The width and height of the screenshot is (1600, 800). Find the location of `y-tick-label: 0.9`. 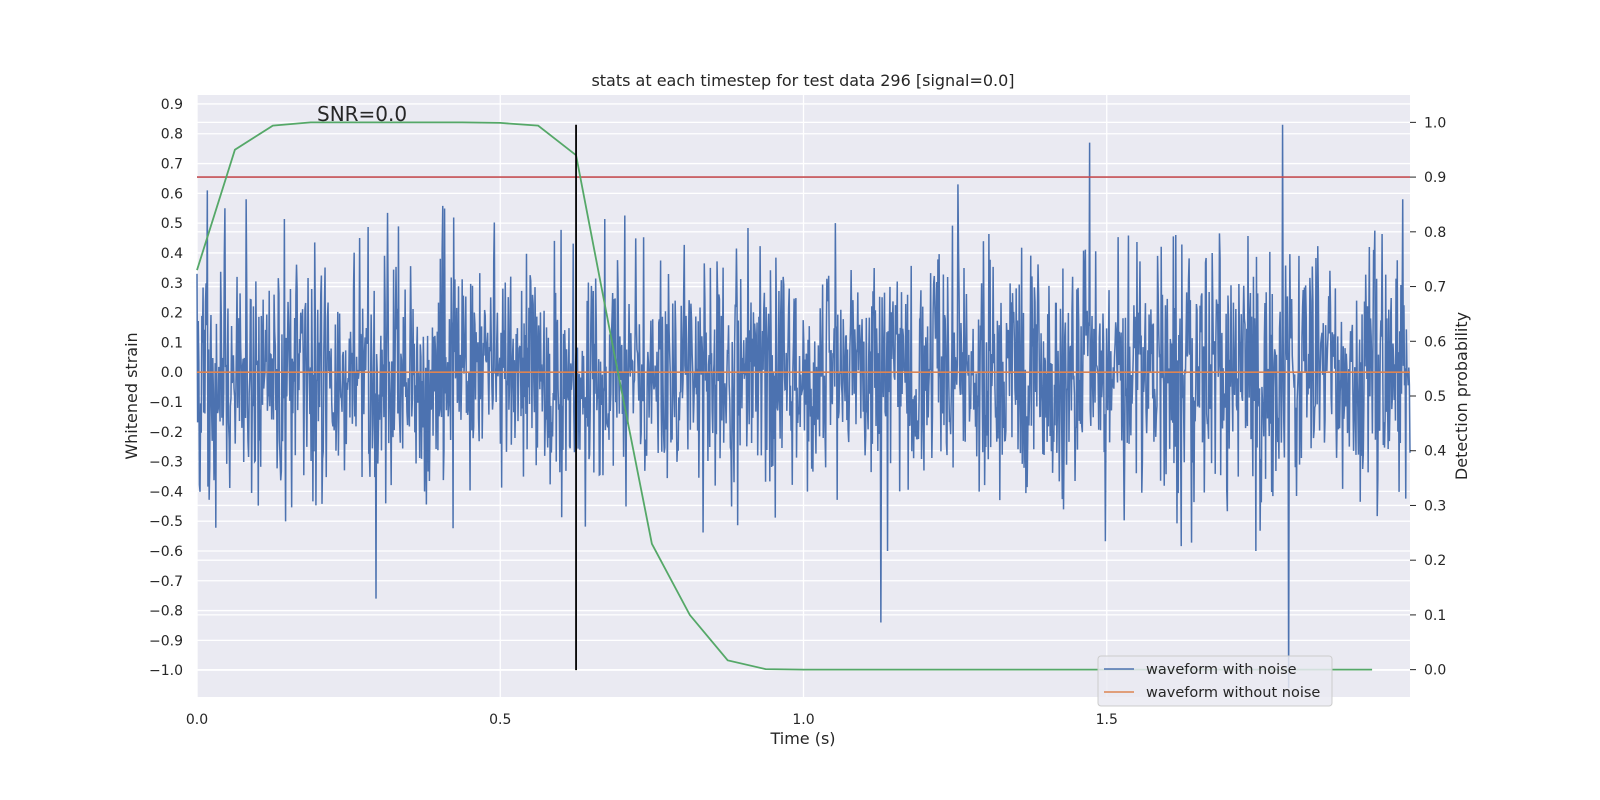

y-tick-label: 0.9 is located at coordinates (172, 105).